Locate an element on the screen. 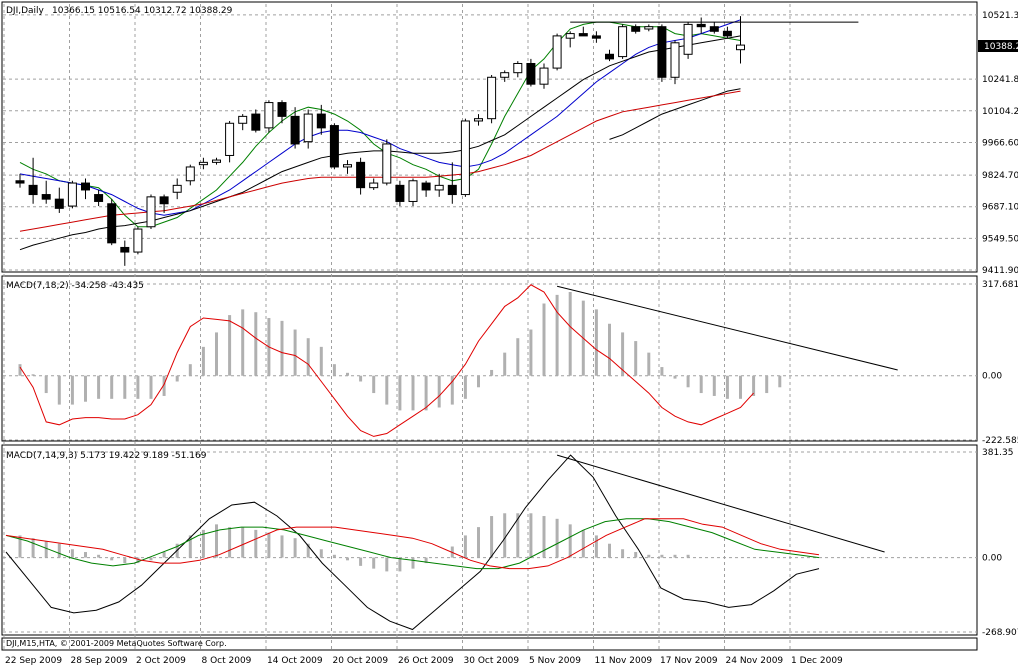  macd2-tick-label: -268.907 is located at coordinates (1000, 633).